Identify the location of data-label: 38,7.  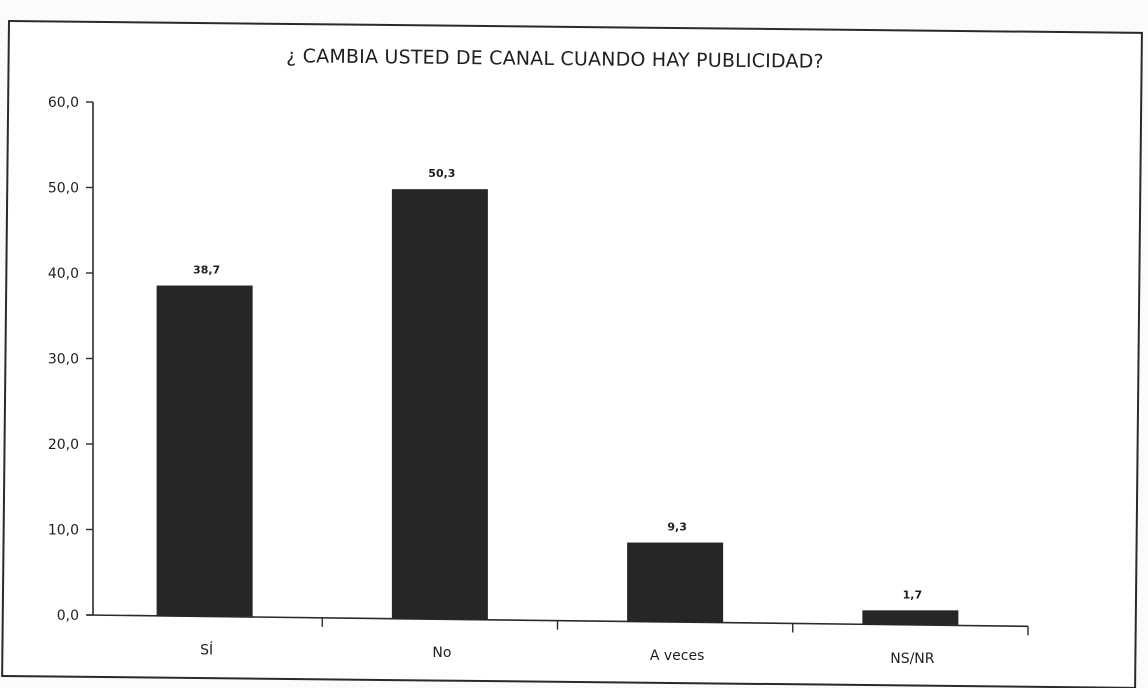
(206, 270).